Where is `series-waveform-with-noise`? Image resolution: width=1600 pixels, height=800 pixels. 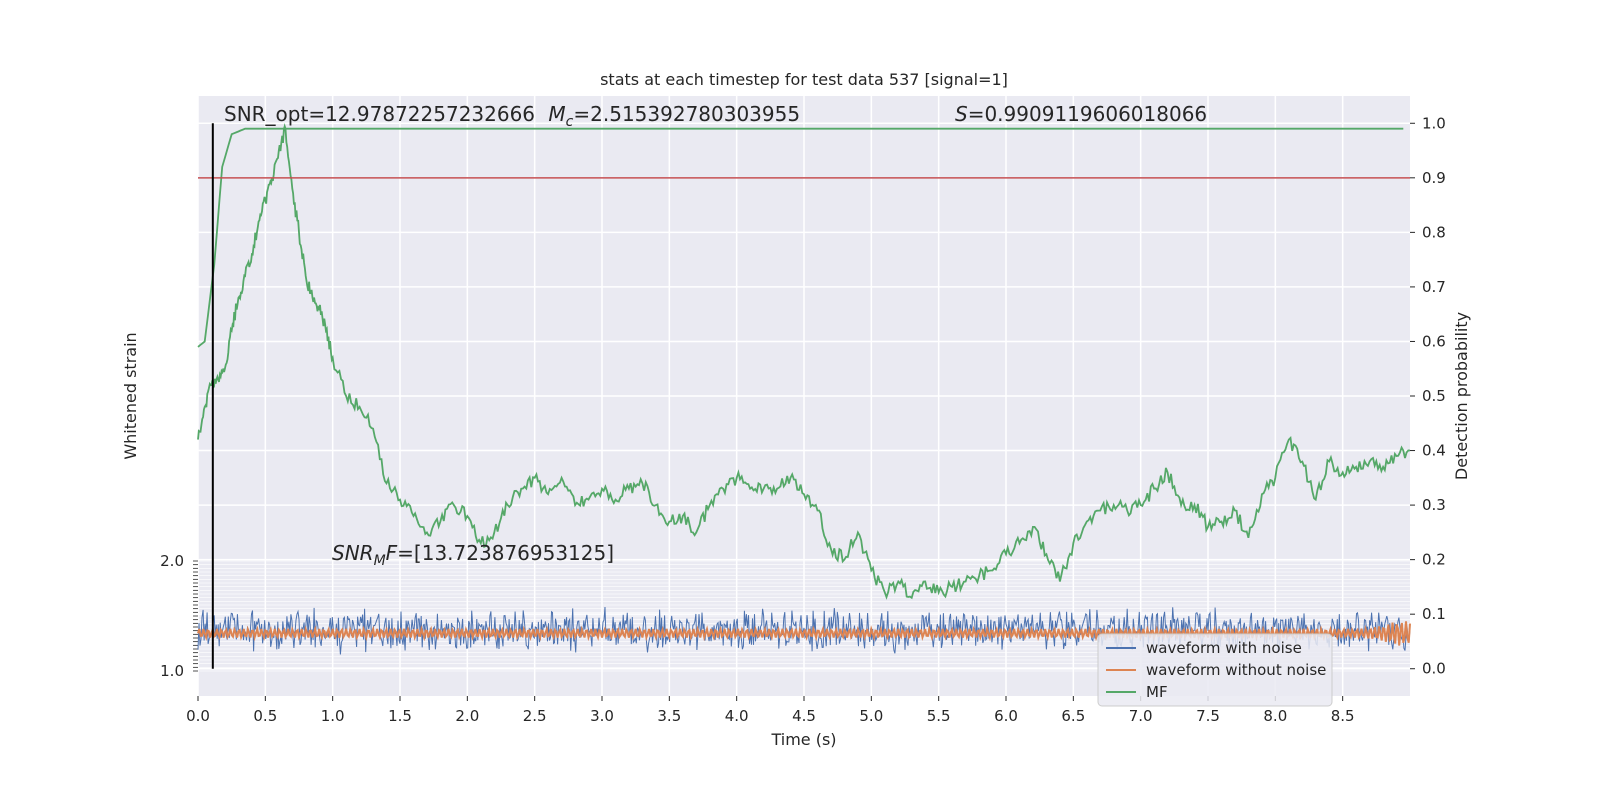
series-waveform-with-noise is located at coordinates (804, 630).